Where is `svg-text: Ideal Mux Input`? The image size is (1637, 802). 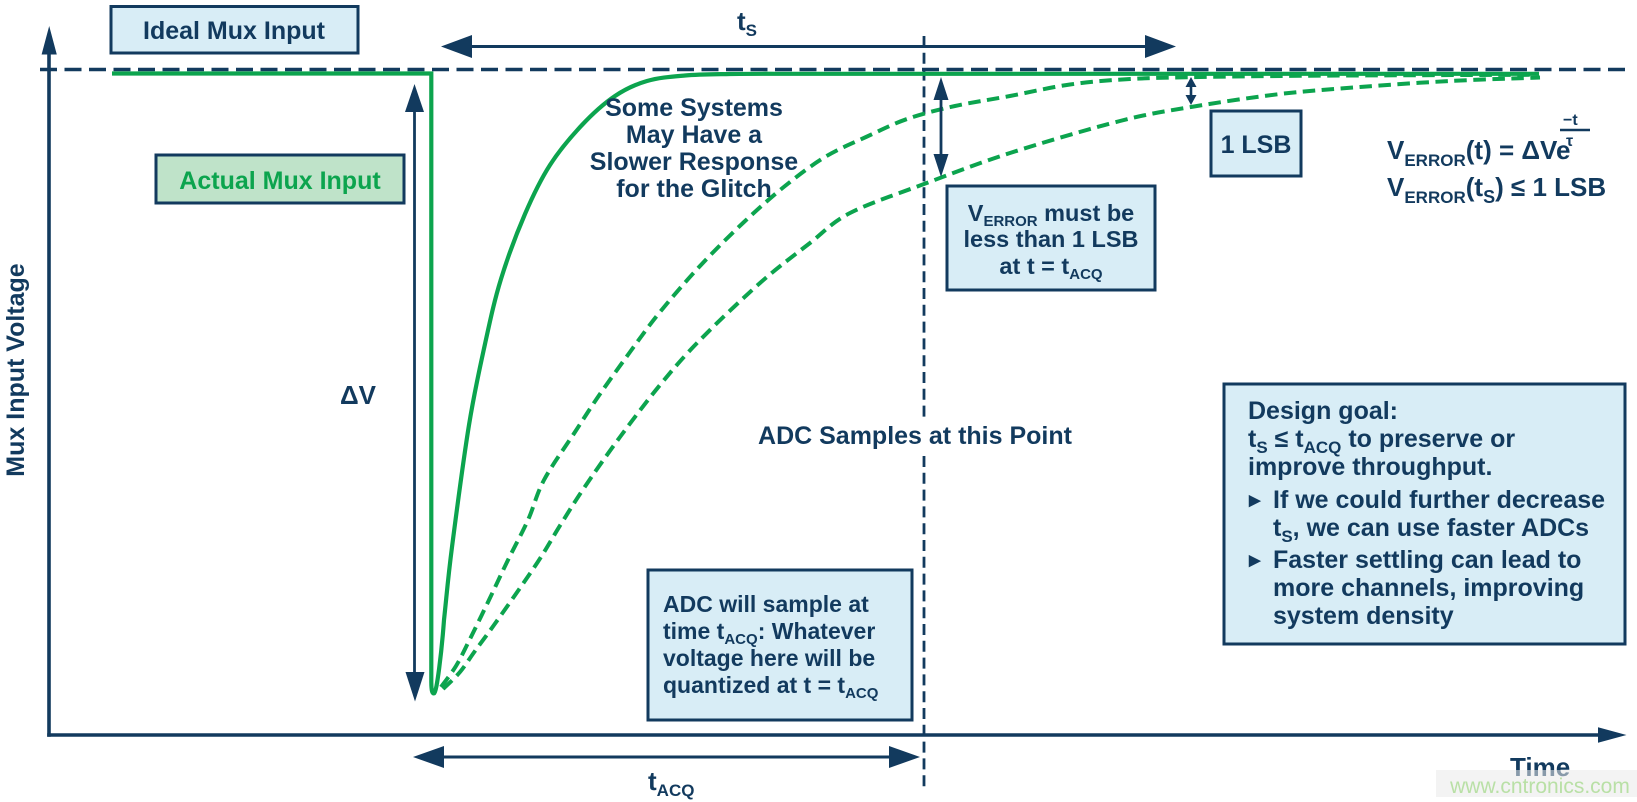
svg-text: Ideal Mux Input is located at coordinates (234, 31).